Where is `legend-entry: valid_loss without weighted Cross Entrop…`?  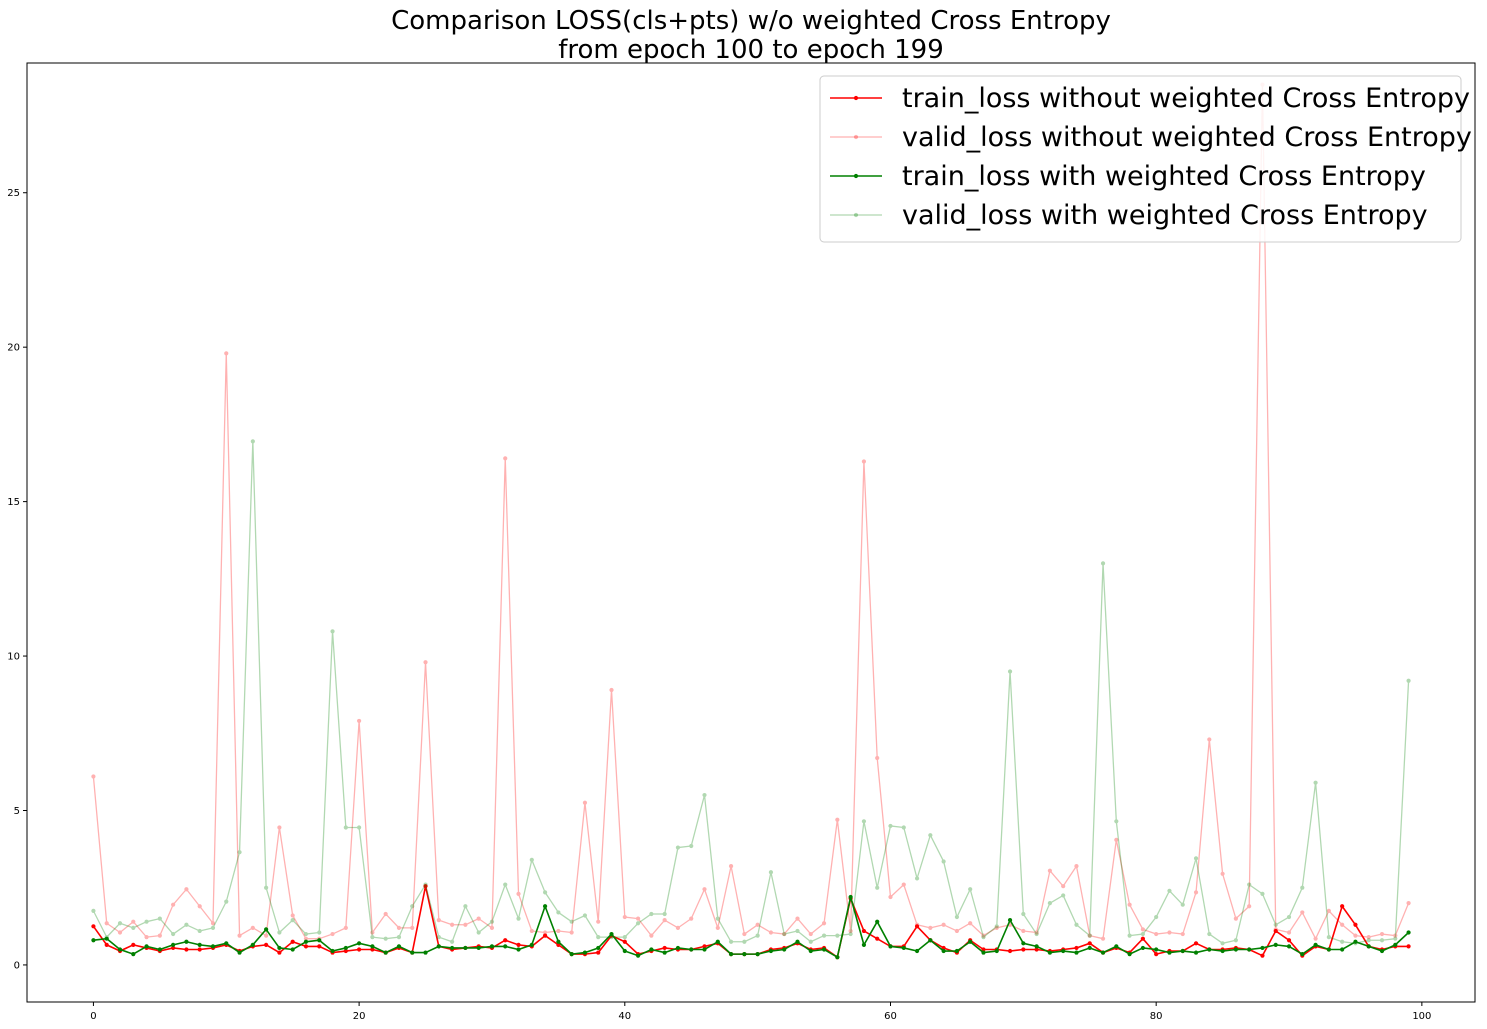
legend-entry: valid_loss without weighted Cross Entrop… is located at coordinates (1151, 137).